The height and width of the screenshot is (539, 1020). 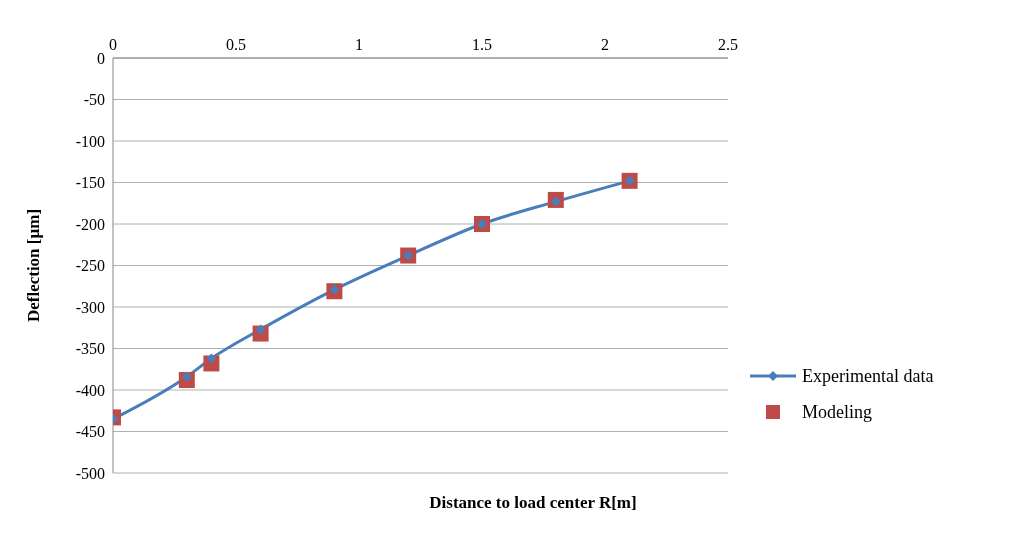 I want to click on y-tick-label: -400, so click(x=90, y=390).